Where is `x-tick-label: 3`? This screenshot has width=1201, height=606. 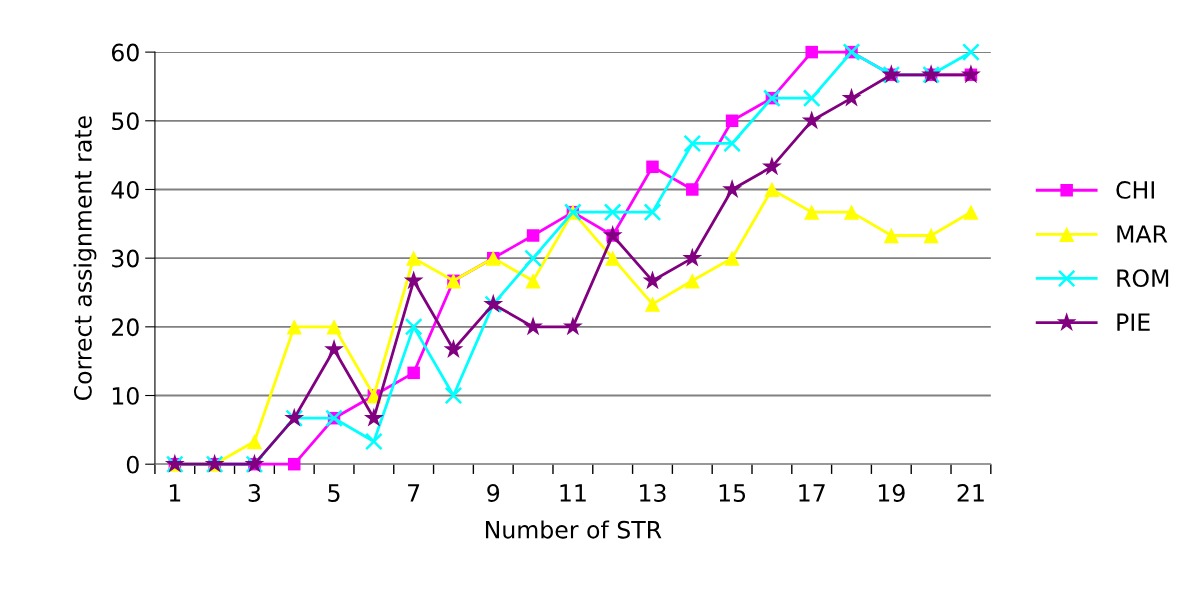
x-tick-label: 3 is located at coordinates (254, 493).